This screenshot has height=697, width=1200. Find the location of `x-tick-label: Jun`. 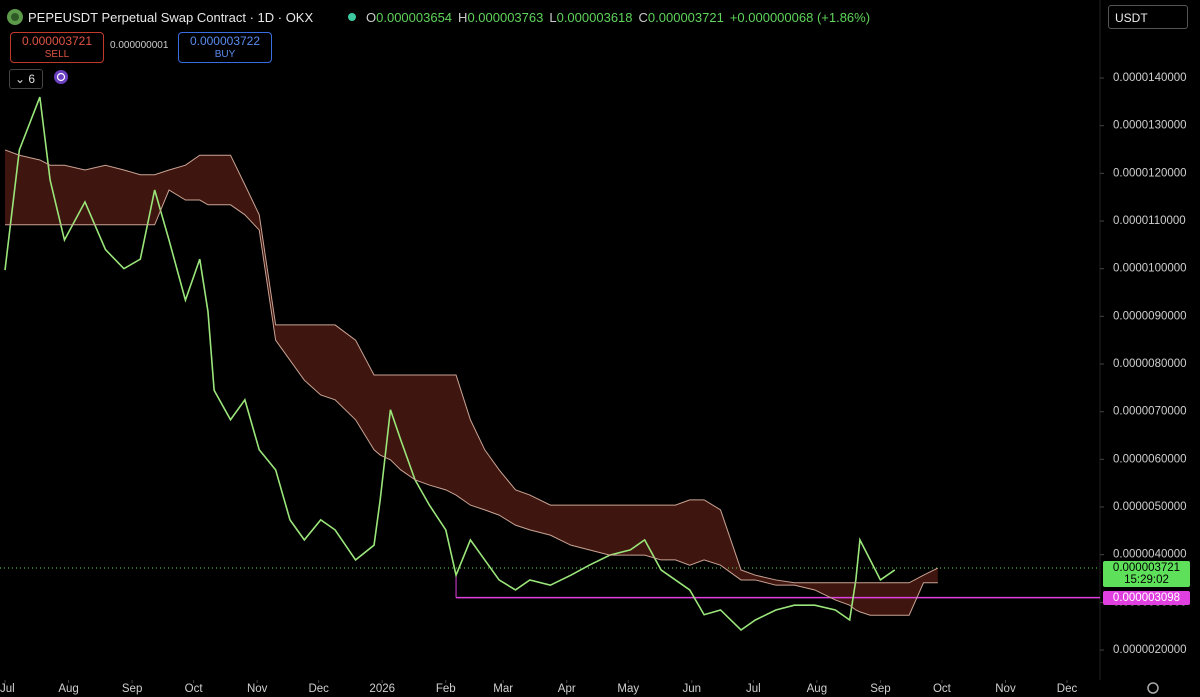

x-tick-label: Jun is located at coordinates (692, 689).